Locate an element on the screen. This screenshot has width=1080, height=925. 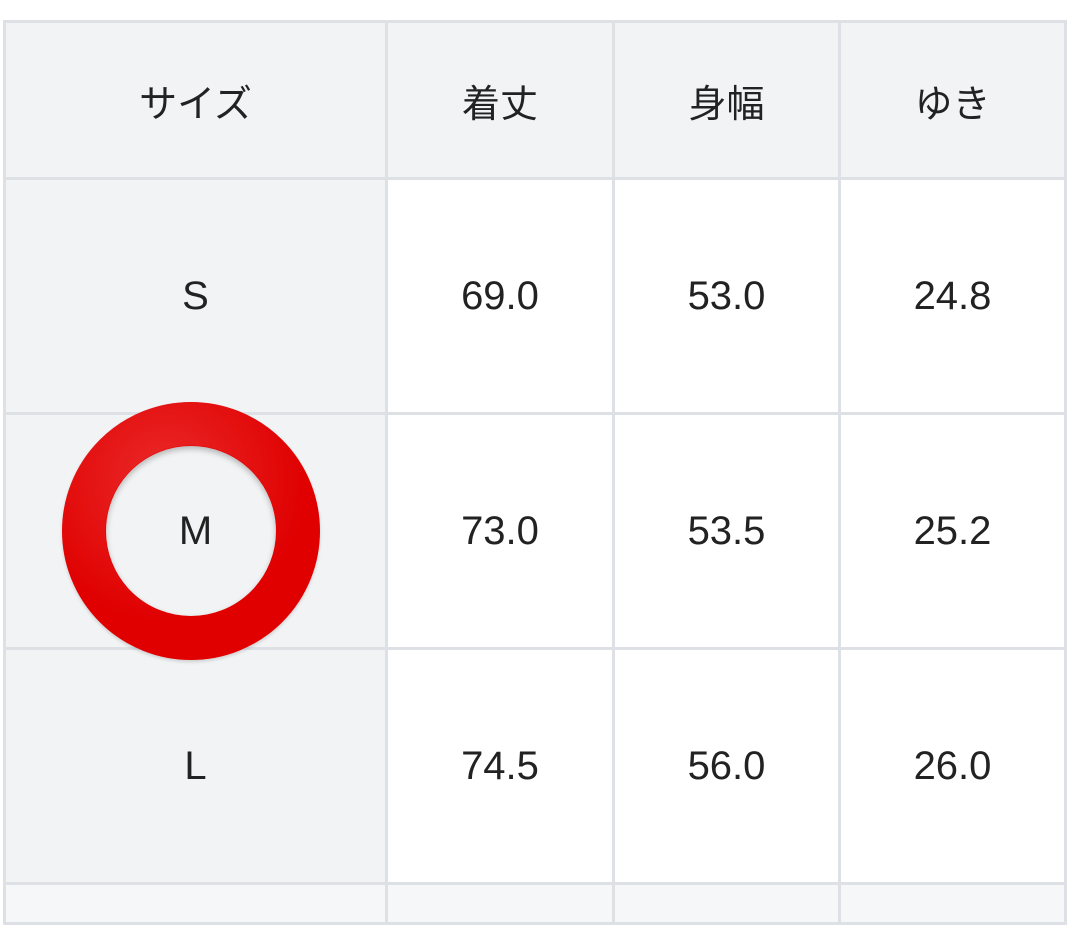
size-label: S is located at coordinates (197, 297).